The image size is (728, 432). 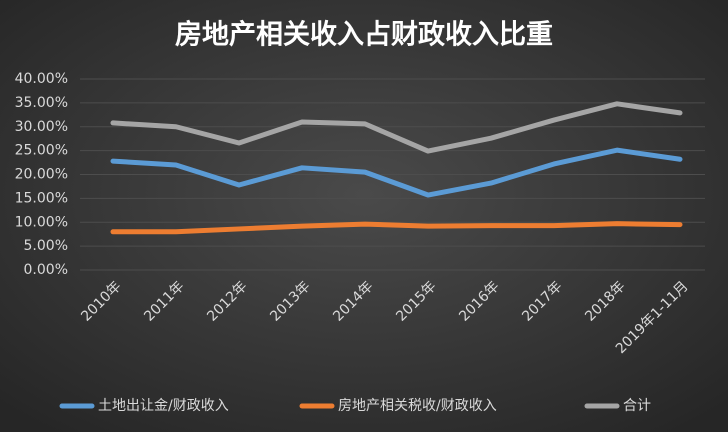 I want to click on legend-label: 房地产相关税收/财政收入, so click(x=417, y=406).